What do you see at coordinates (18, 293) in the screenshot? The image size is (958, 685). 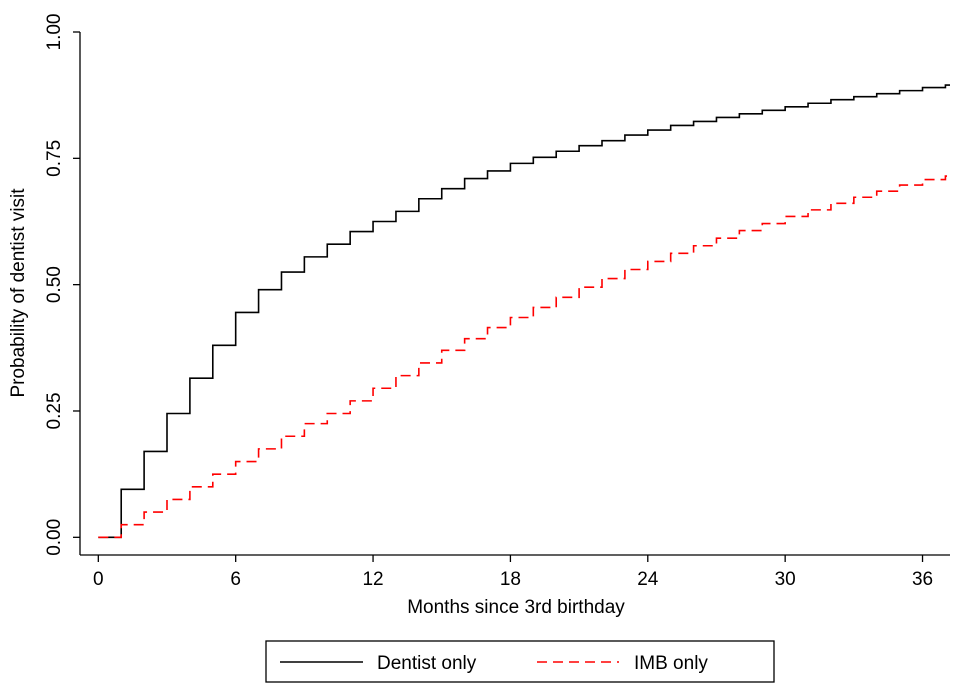 I see `y-axis-title: Probability of dentist visit` at bounding box center [18, 293].